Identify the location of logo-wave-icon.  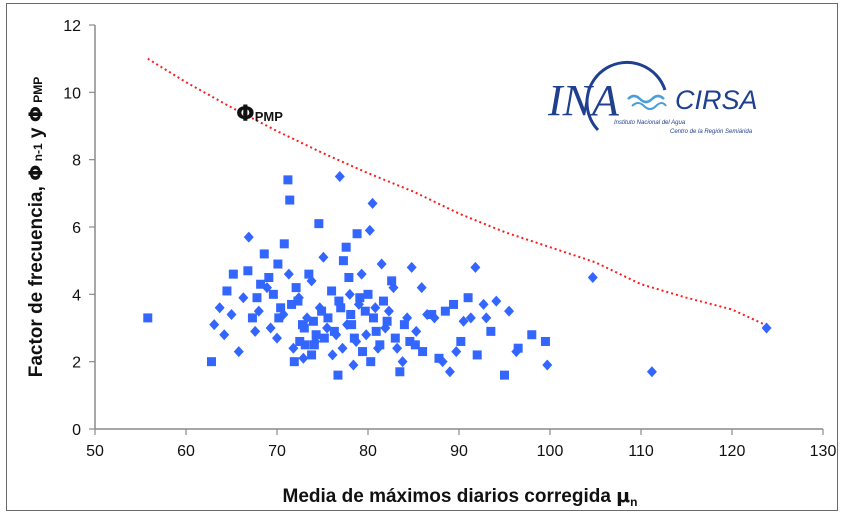
(646, 99).